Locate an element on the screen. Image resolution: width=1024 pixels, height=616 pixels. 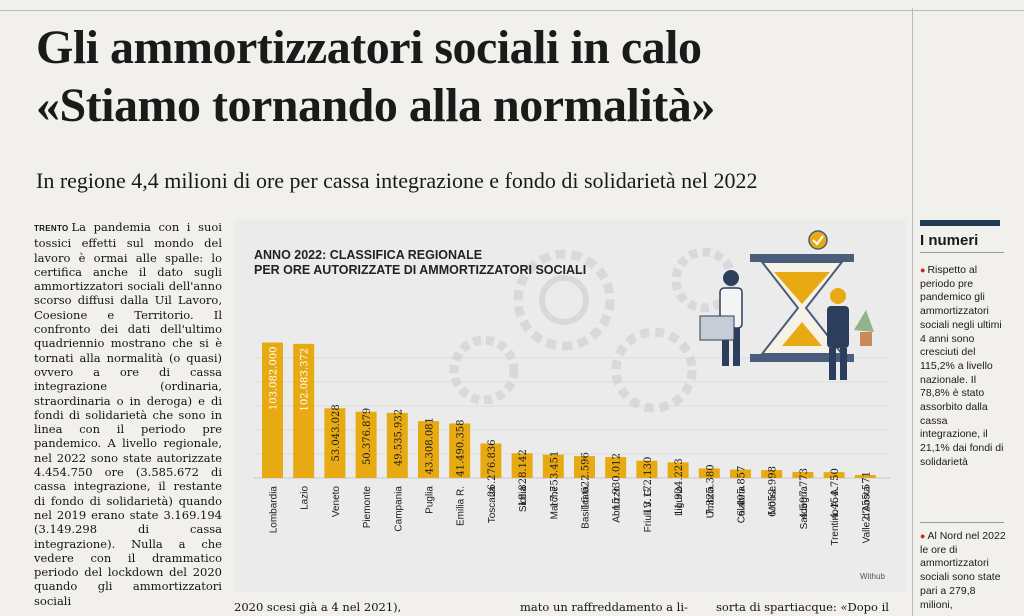
category-label: Trentino A. A. is located at coordinates (835, 516).